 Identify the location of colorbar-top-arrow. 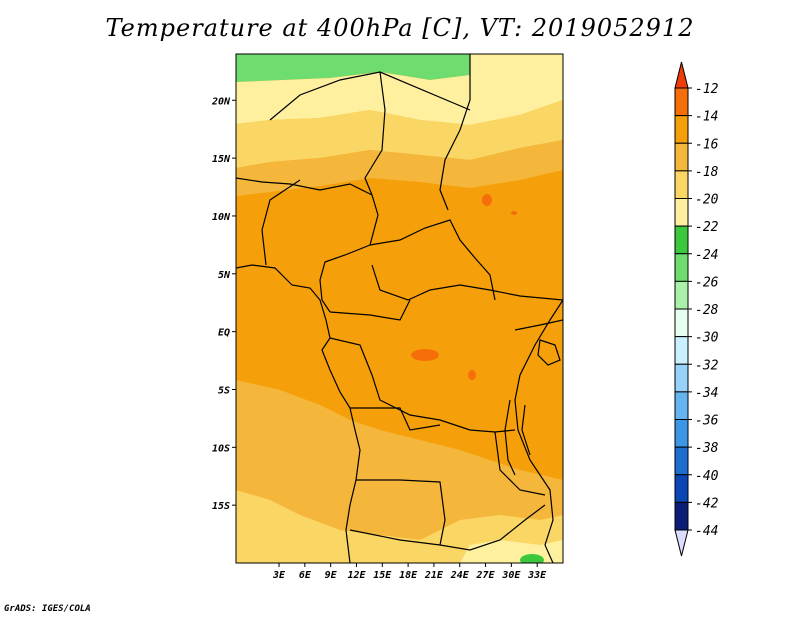
(681, 75).